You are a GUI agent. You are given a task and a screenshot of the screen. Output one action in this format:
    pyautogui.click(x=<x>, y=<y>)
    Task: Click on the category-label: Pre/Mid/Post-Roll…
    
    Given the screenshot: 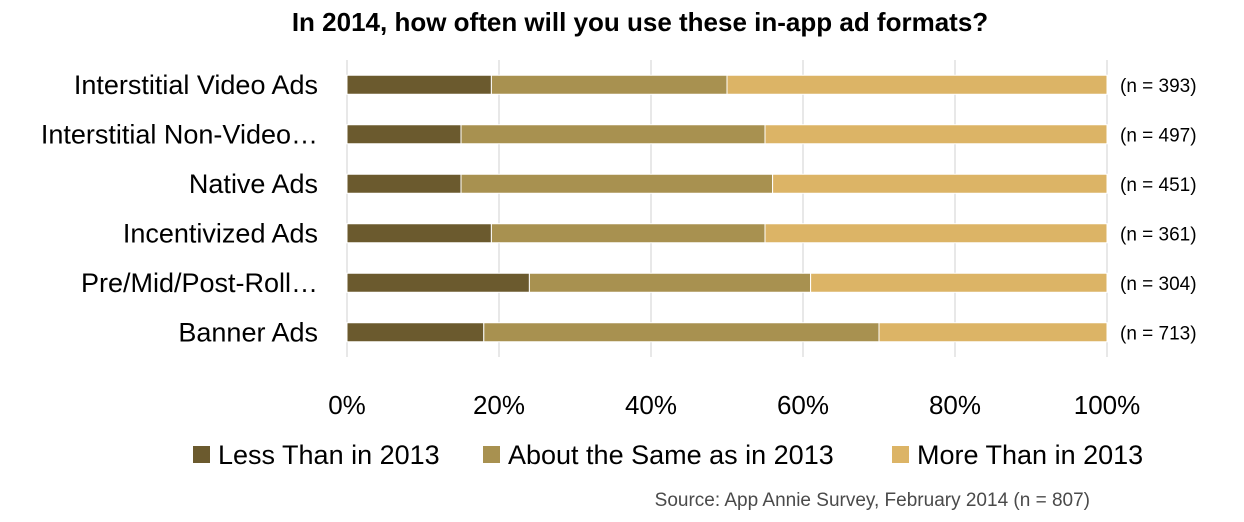 What is the action you would take?
    pyautogui.click(x=199, y=283)
    